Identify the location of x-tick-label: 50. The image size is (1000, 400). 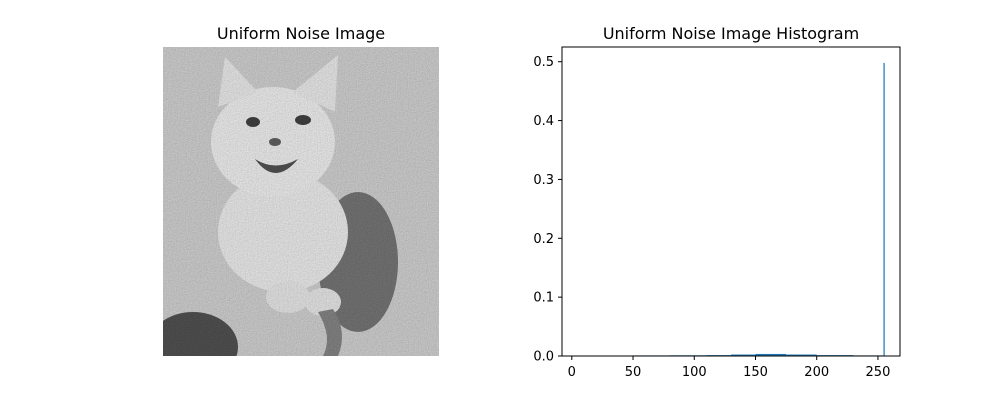
(633, 372).